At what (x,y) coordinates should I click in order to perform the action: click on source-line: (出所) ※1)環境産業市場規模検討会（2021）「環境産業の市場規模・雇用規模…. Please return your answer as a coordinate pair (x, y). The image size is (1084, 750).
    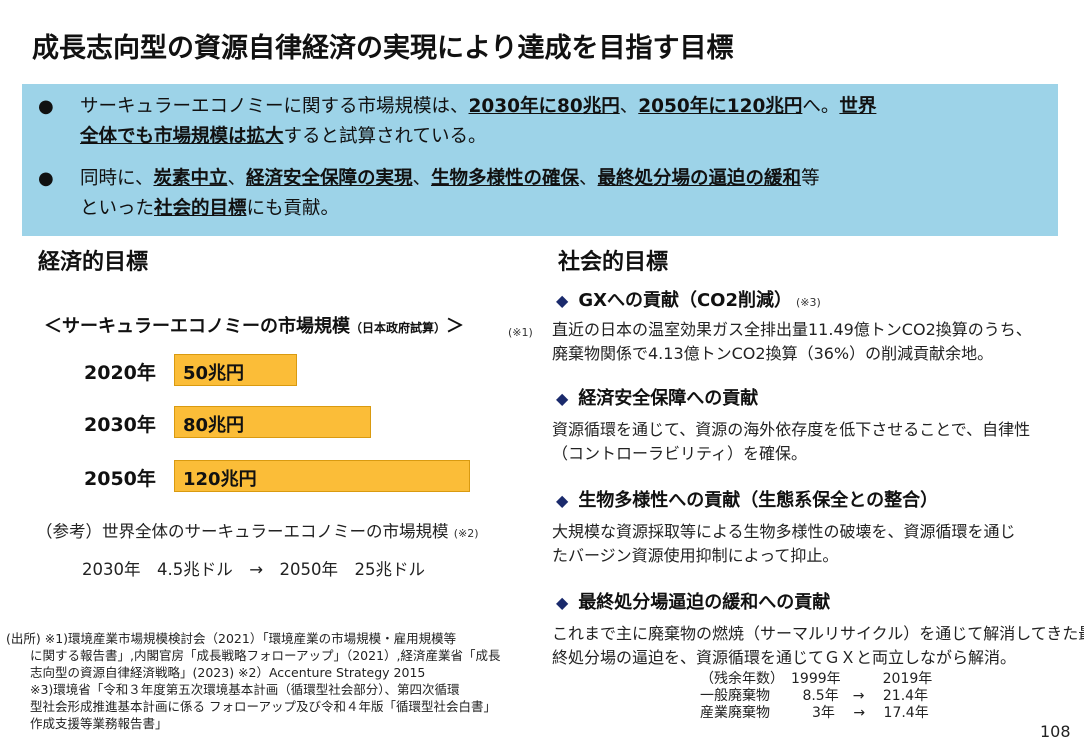
    Looking at the image, I should click on (231, 638).